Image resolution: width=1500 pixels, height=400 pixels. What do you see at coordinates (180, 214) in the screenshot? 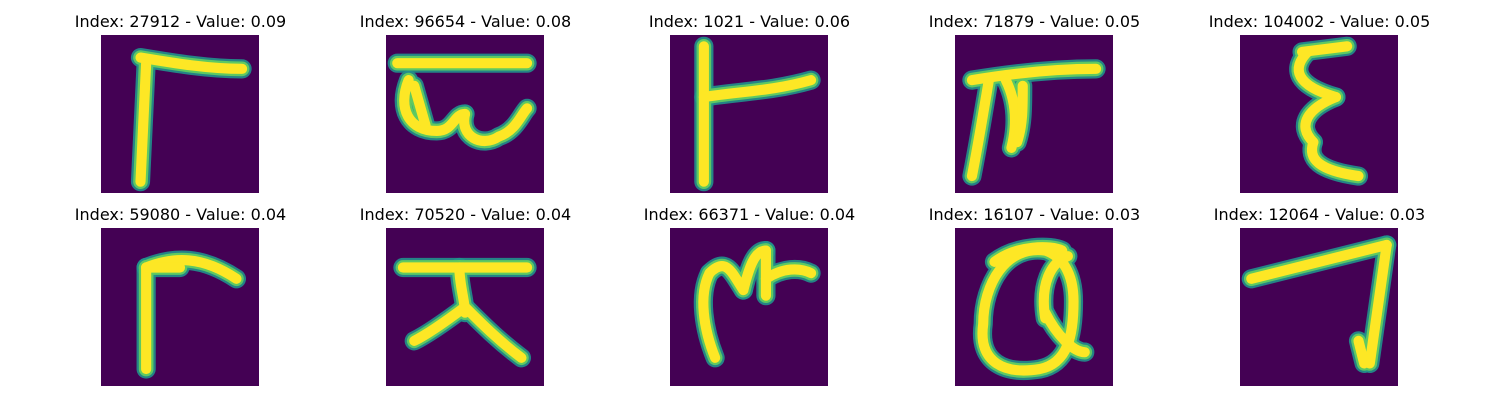
I see `panel-title: Index: 59080 - Value: 0.04` at bounding box center [180, 214].